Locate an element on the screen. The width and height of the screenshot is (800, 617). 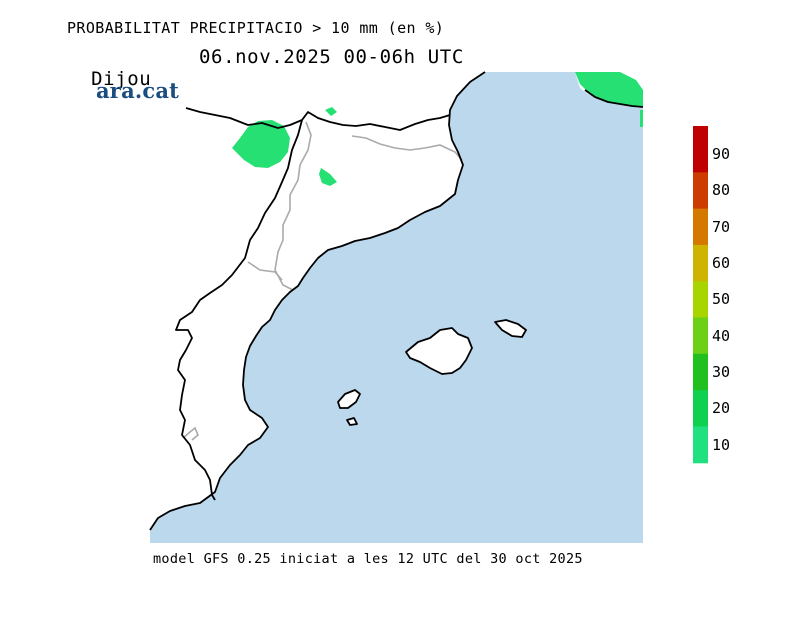
colorbar-tick-label: 30 is located at coordinates (721, 371).